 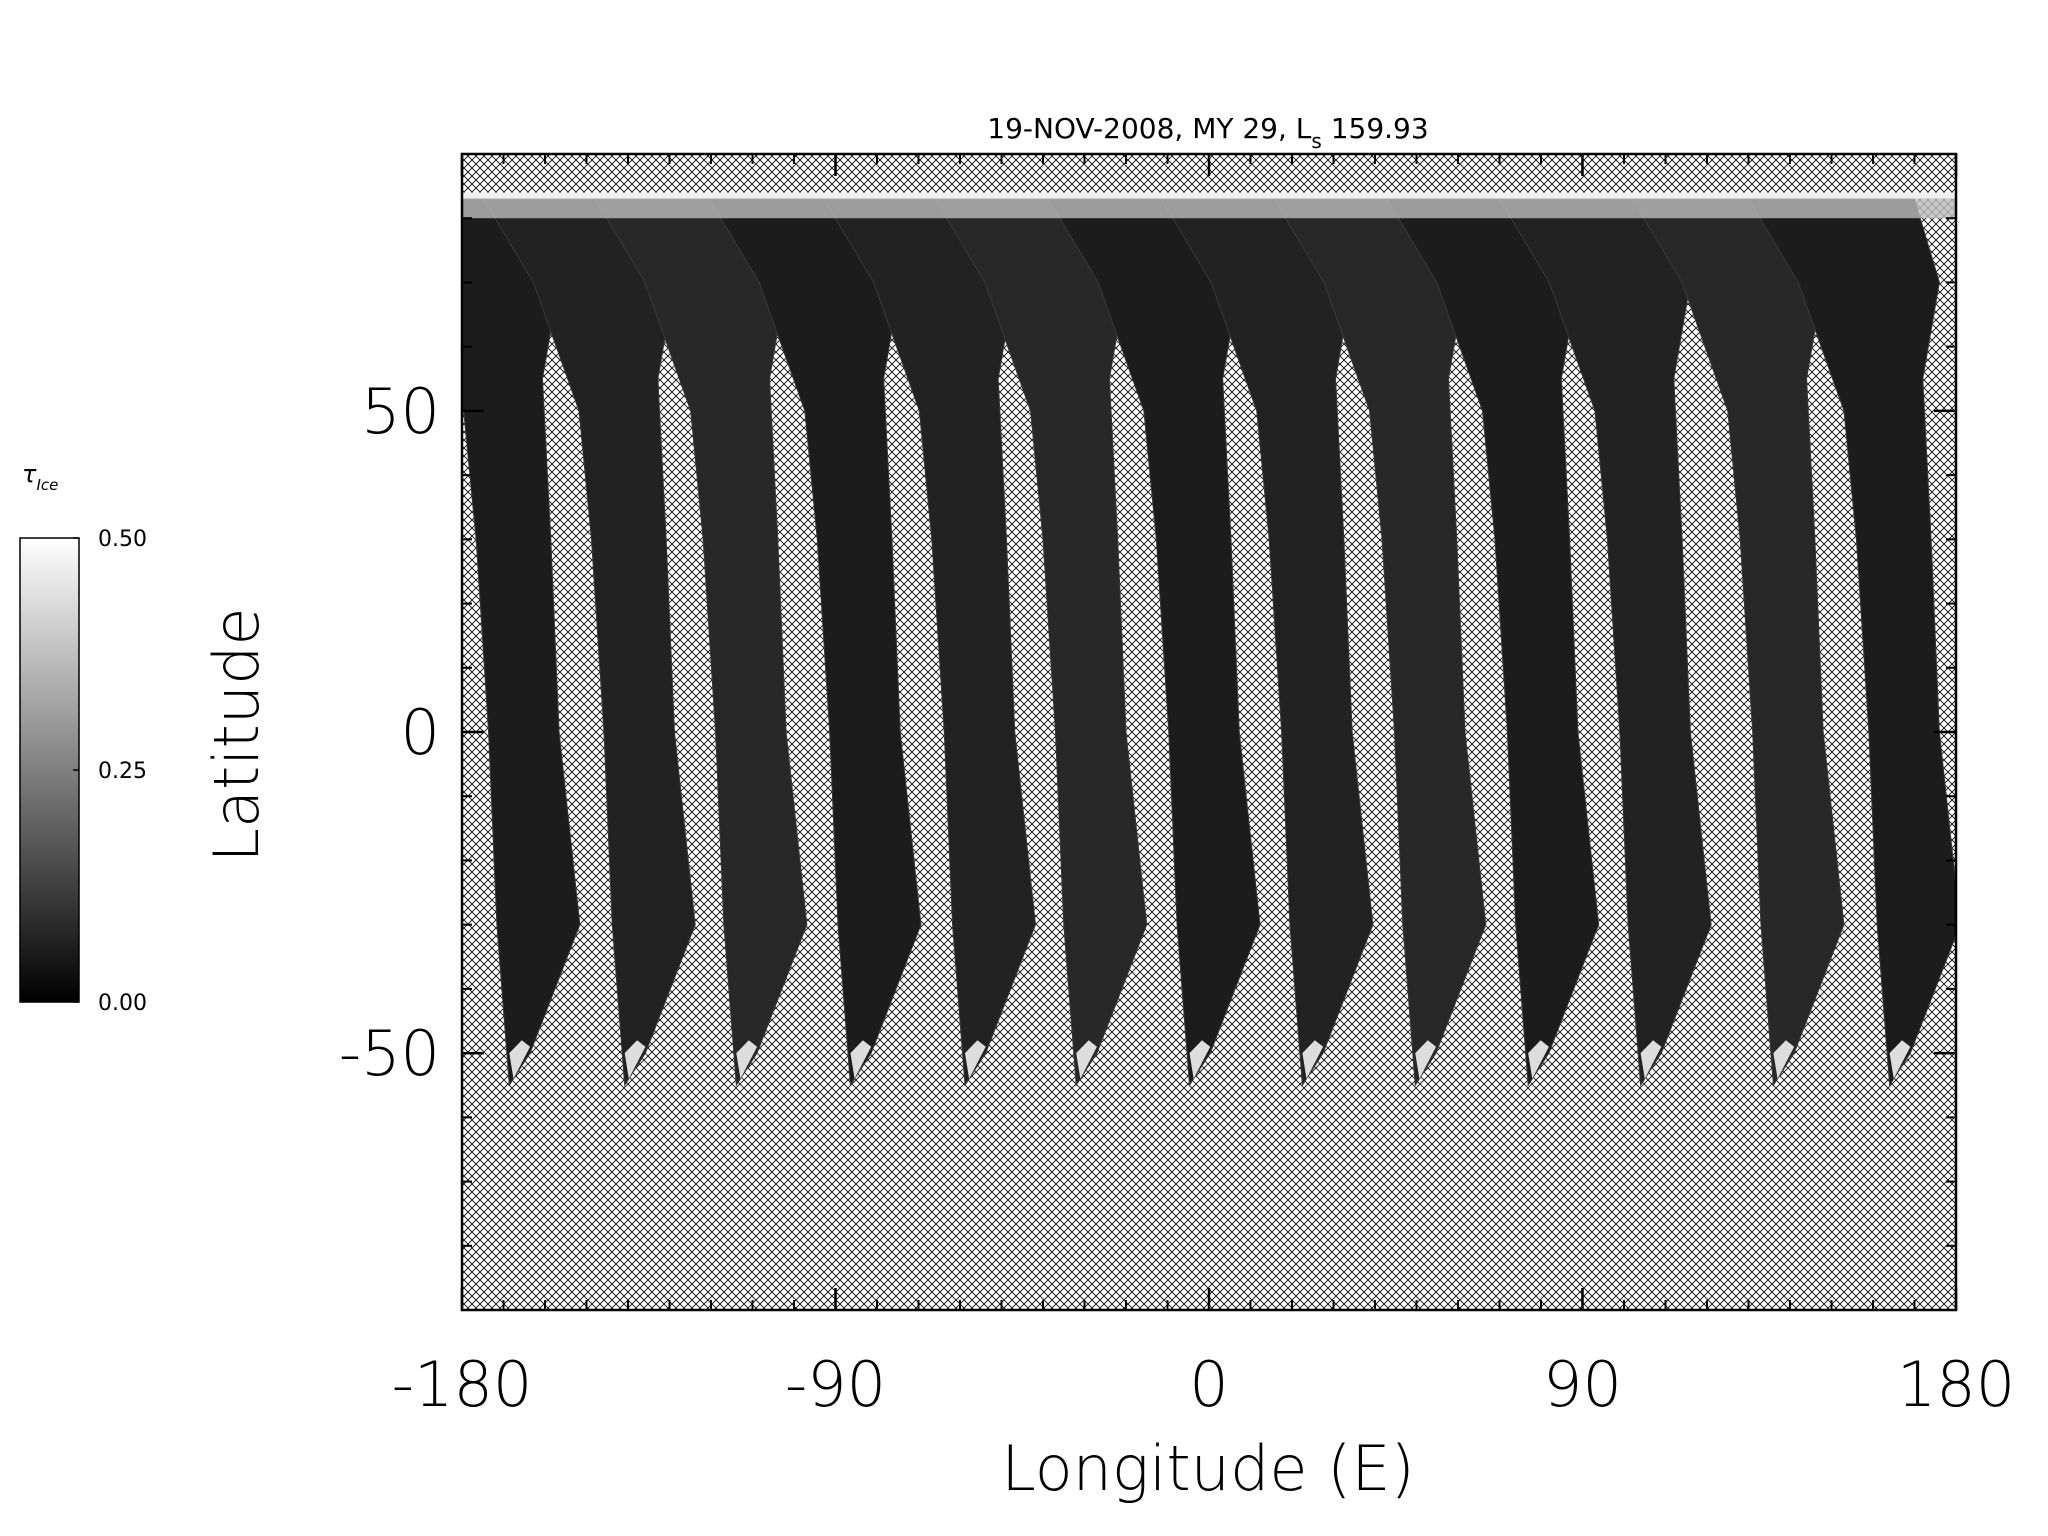 I want to click on y-tick-label: -50, so click(x=389, y=1053).